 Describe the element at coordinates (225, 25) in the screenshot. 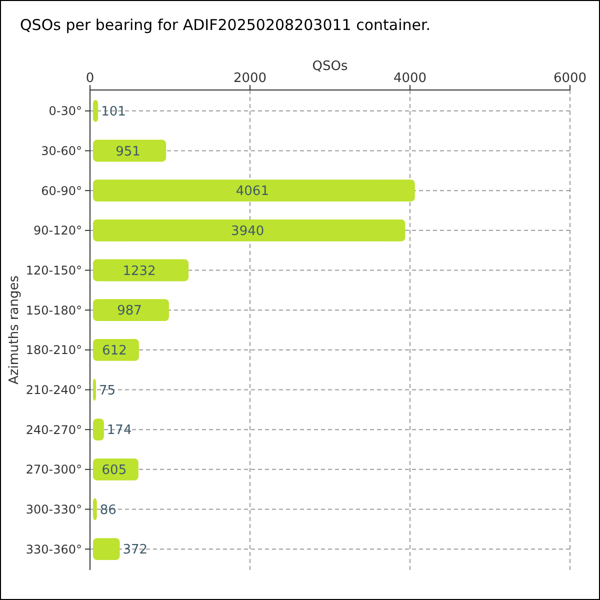

I see `chart-title: QSOs per bearing for ADIF20250208203011 container.` at that location.